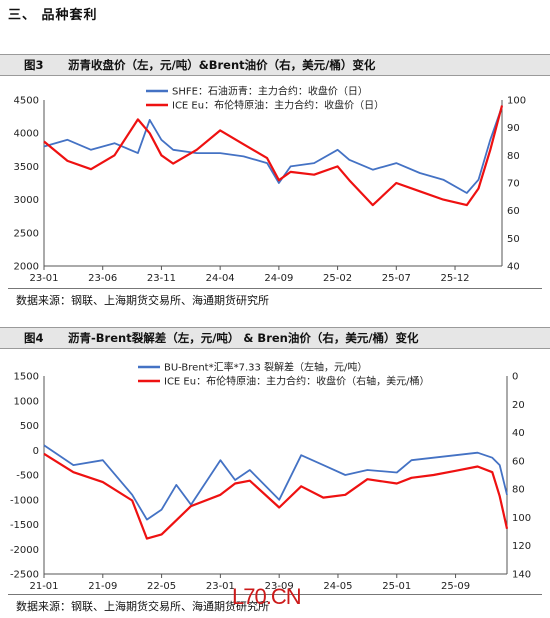  What do you see at coordinates (279, 586) in the screenshot?
I see `x-tick-label: 23-09` at bounding box center [279, 586].